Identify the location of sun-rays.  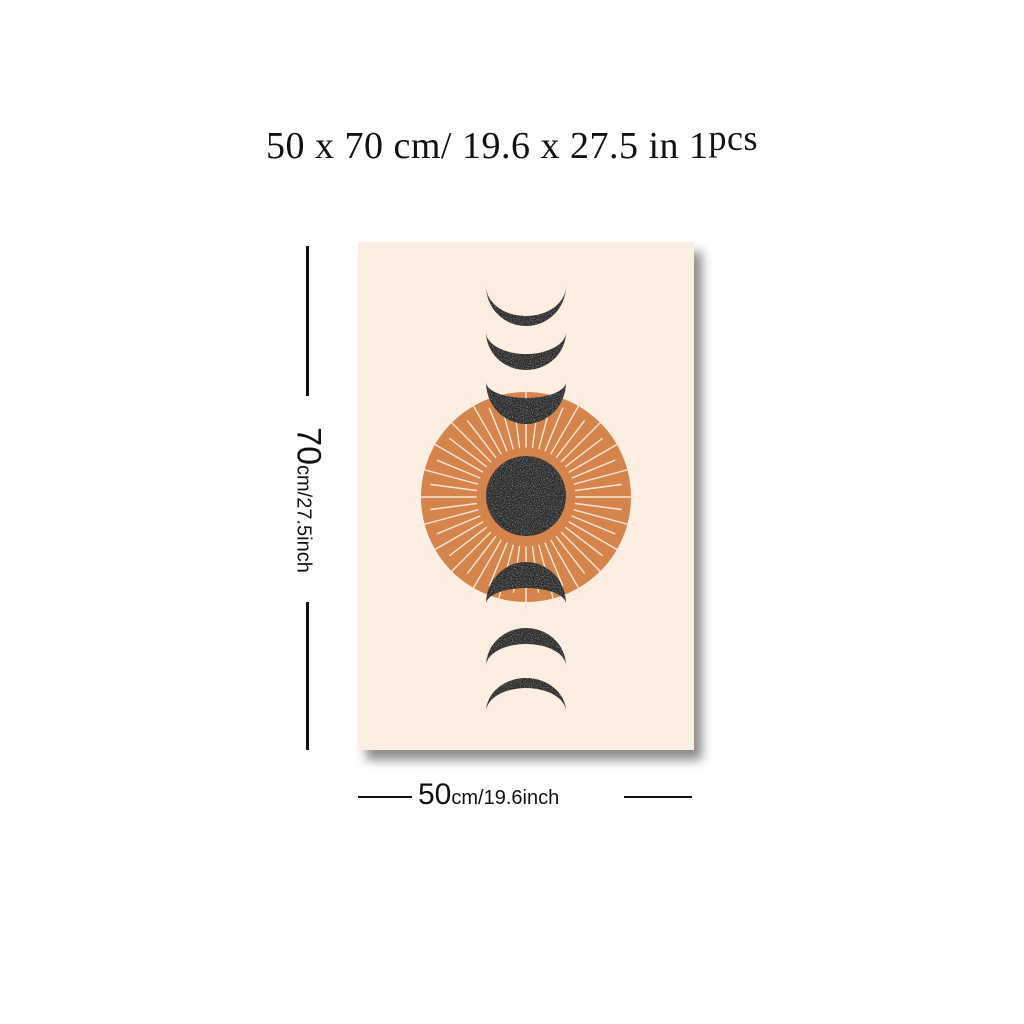
(526, 497).